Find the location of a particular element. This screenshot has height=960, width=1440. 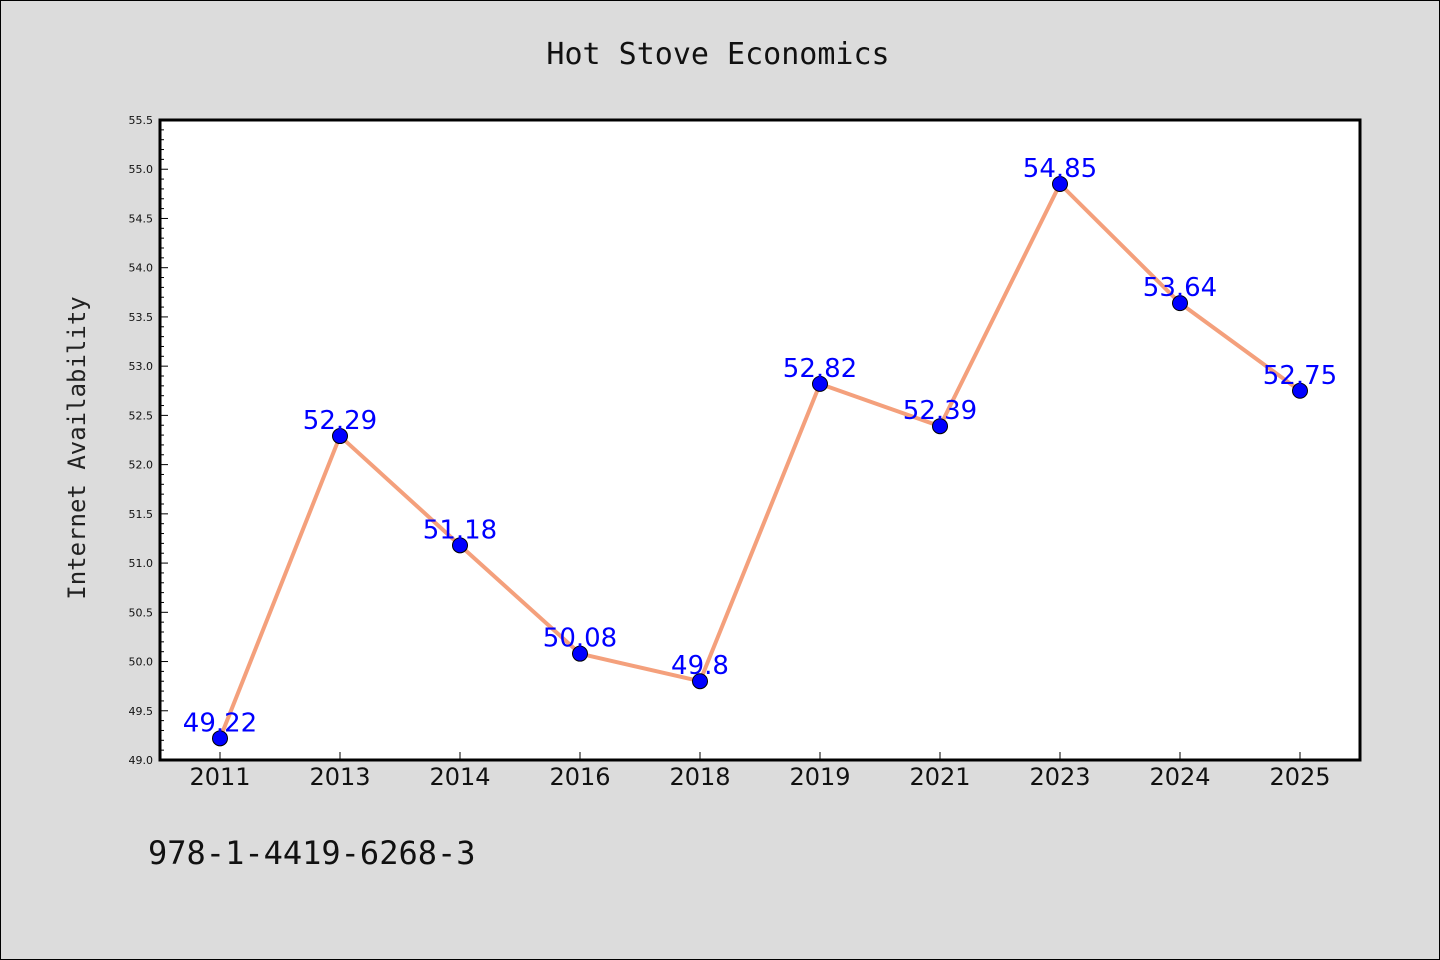

y-tick-label: 52.5 is located at coordinates (141, 415).